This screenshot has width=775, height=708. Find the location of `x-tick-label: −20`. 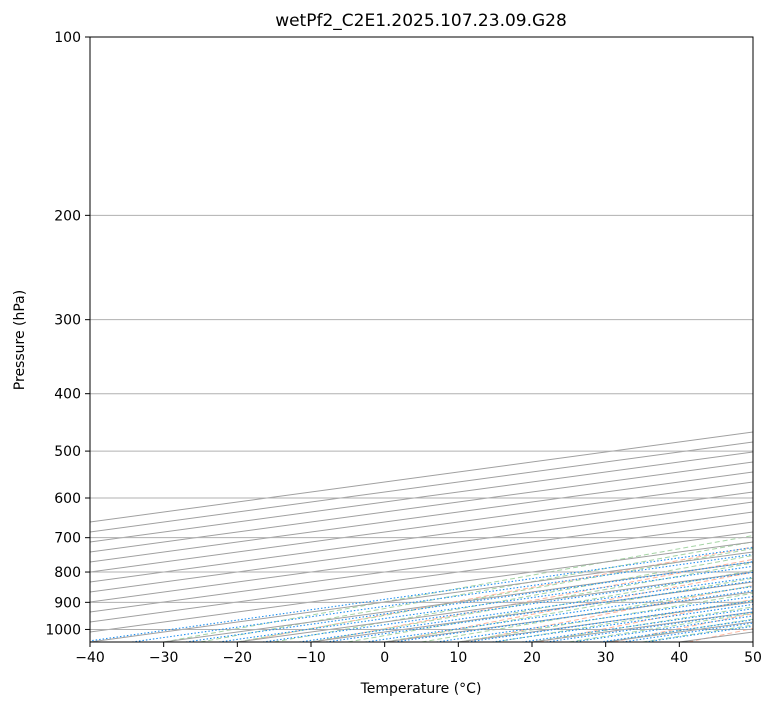

x-tick-label: −20 is located at coordinates (238, 658).